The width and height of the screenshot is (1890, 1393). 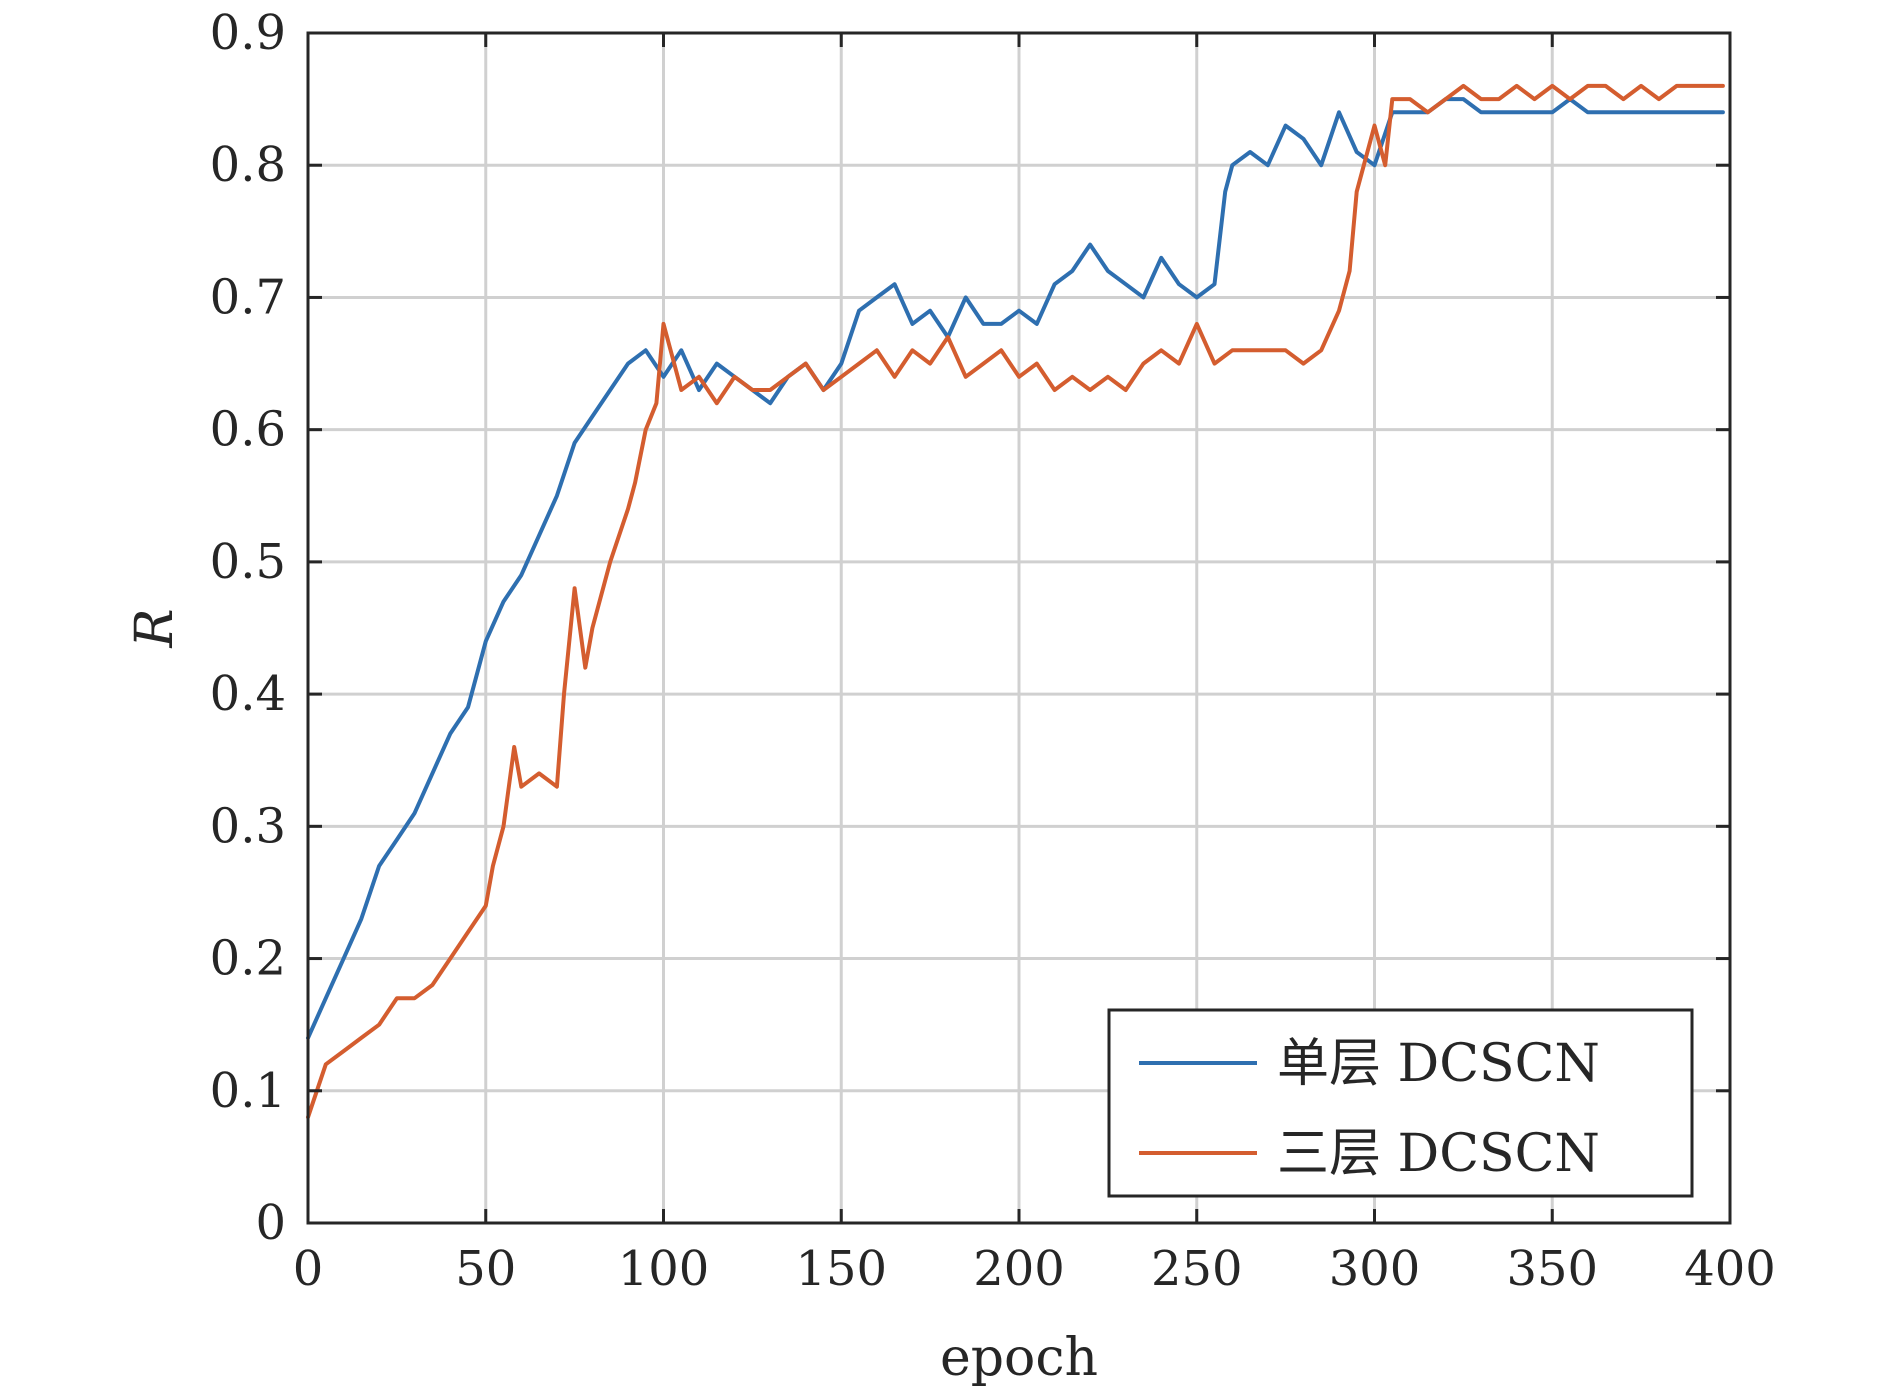 I want to click on x-tick-label: 0, so click(x=308, y=1269).